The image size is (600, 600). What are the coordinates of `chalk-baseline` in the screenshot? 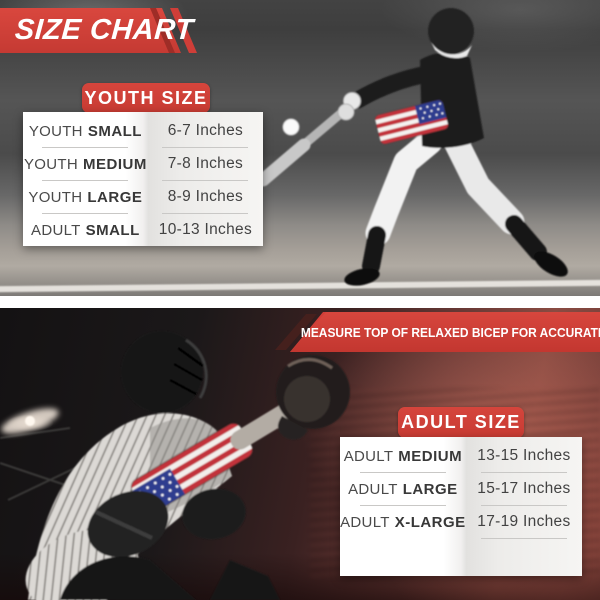 It's located at (300, 286).